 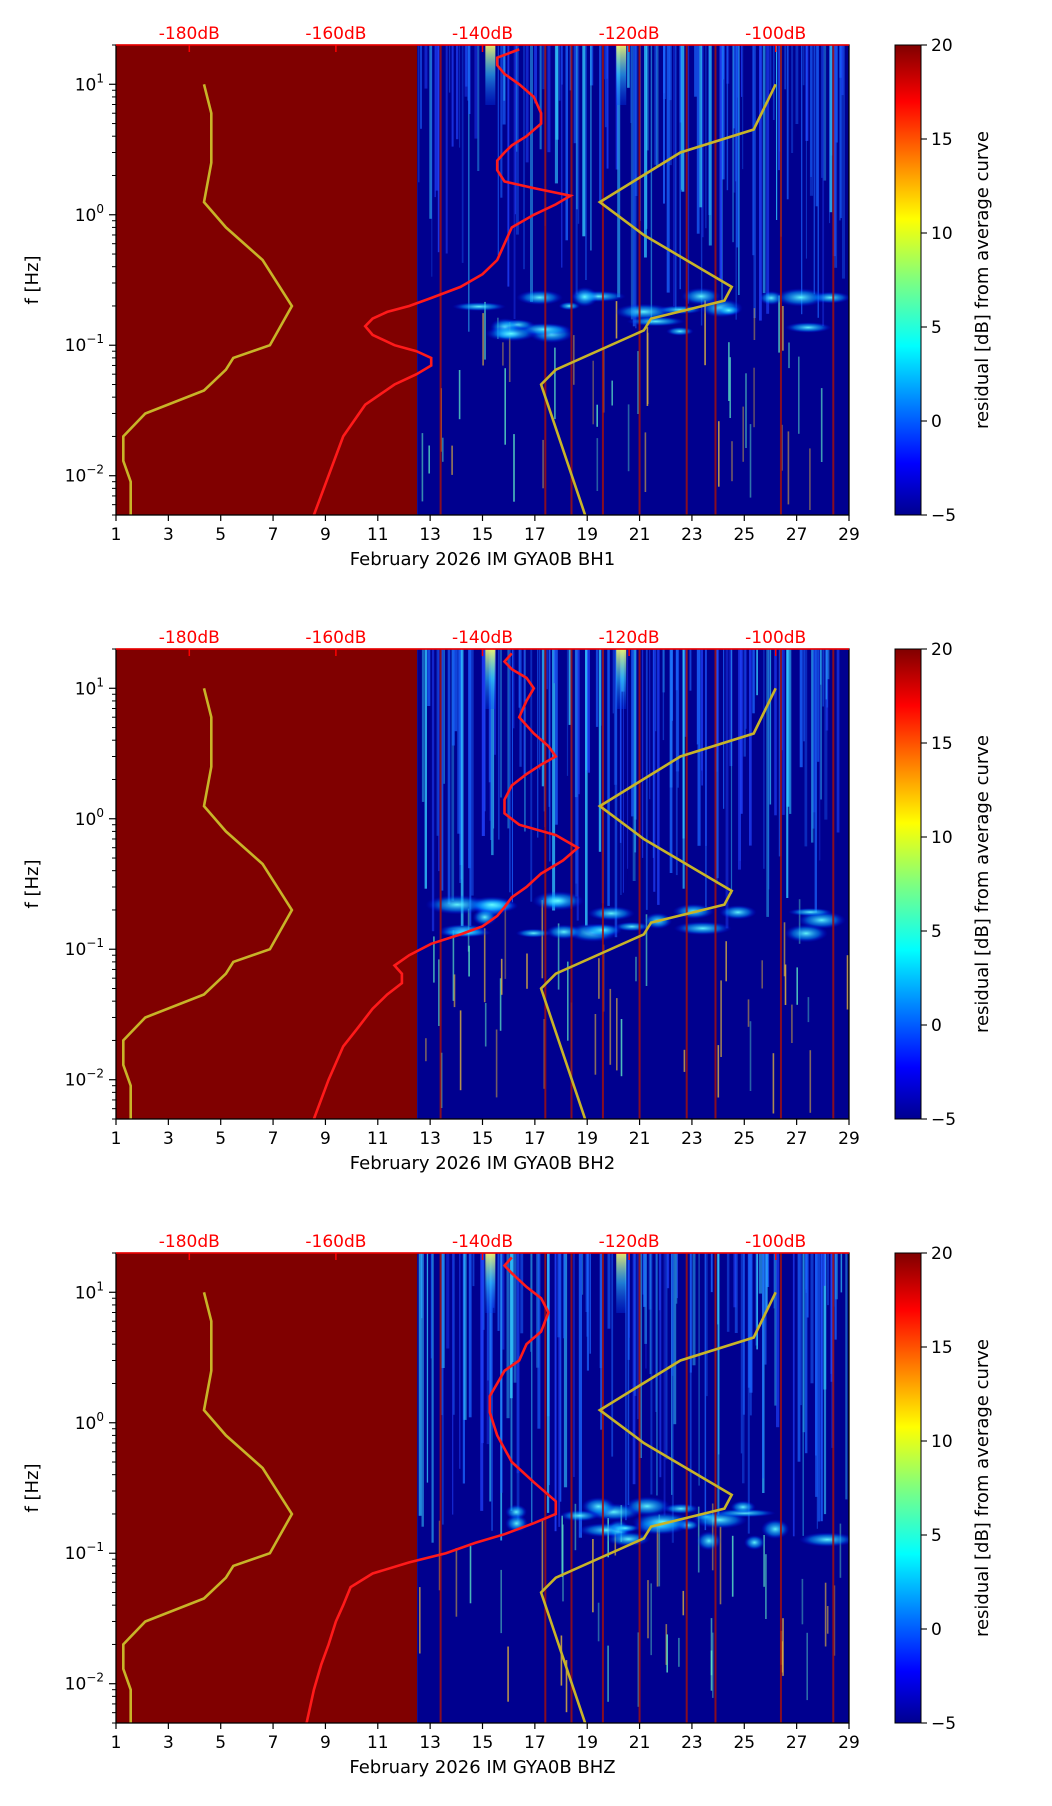 What do you see at coordinates (633, 1488) in the screenshot?
I see `spectrogram-texture` at bounding box center [633, 1488].